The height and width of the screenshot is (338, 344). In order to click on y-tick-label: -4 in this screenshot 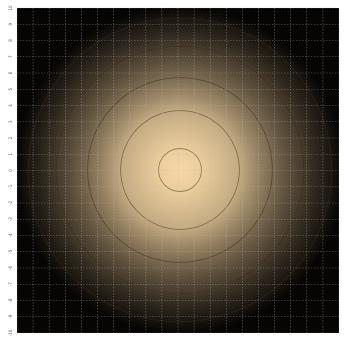, I will do `click(10, 235)`.